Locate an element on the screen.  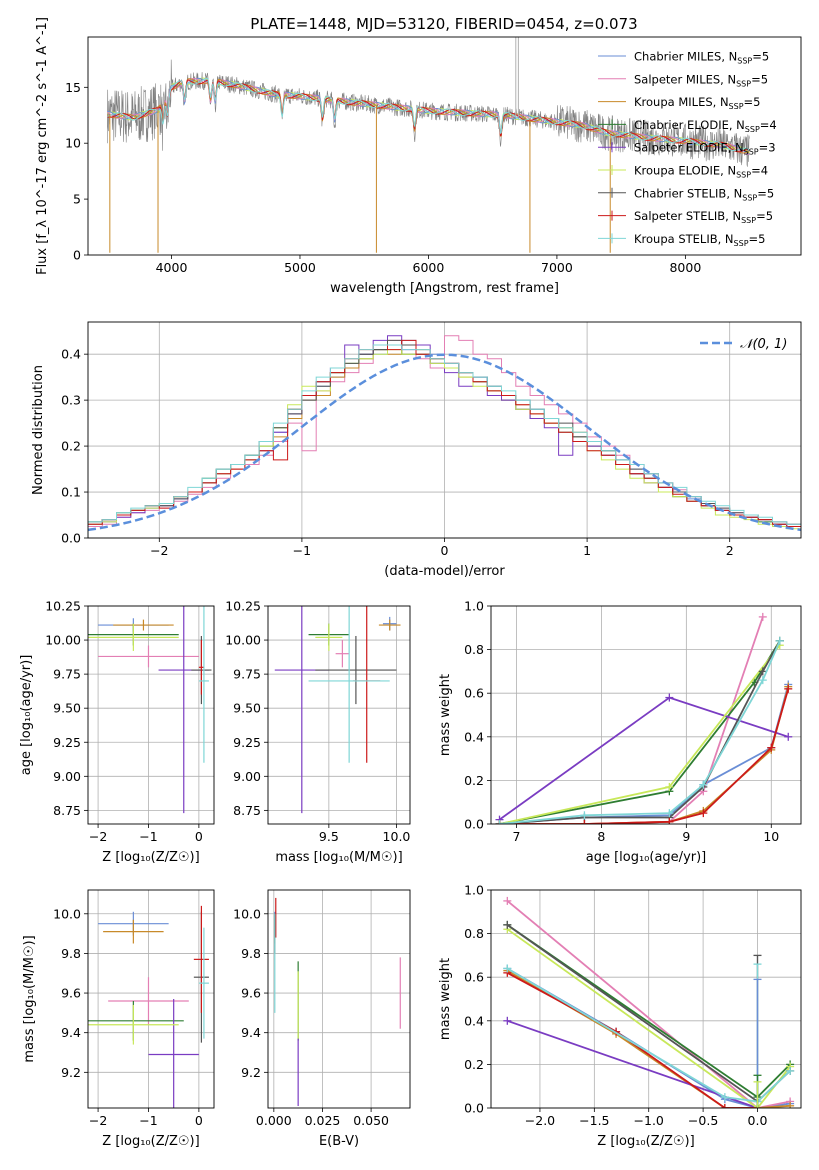
x-tick-label: 0 is located at coordinates (445, 550).